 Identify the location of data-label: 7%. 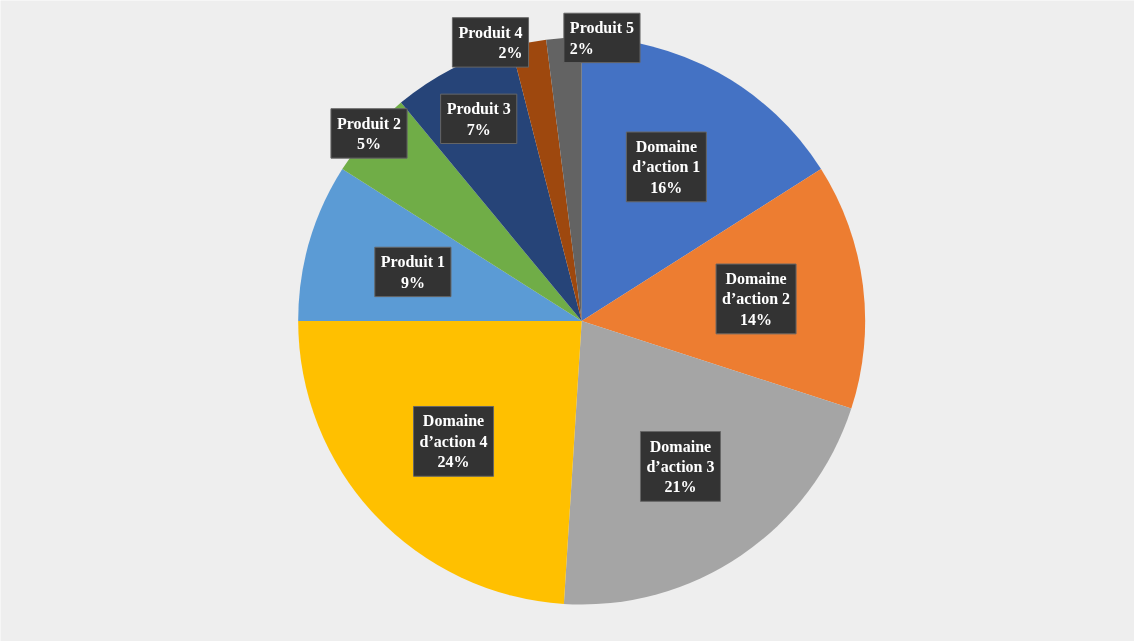
(478, 129).